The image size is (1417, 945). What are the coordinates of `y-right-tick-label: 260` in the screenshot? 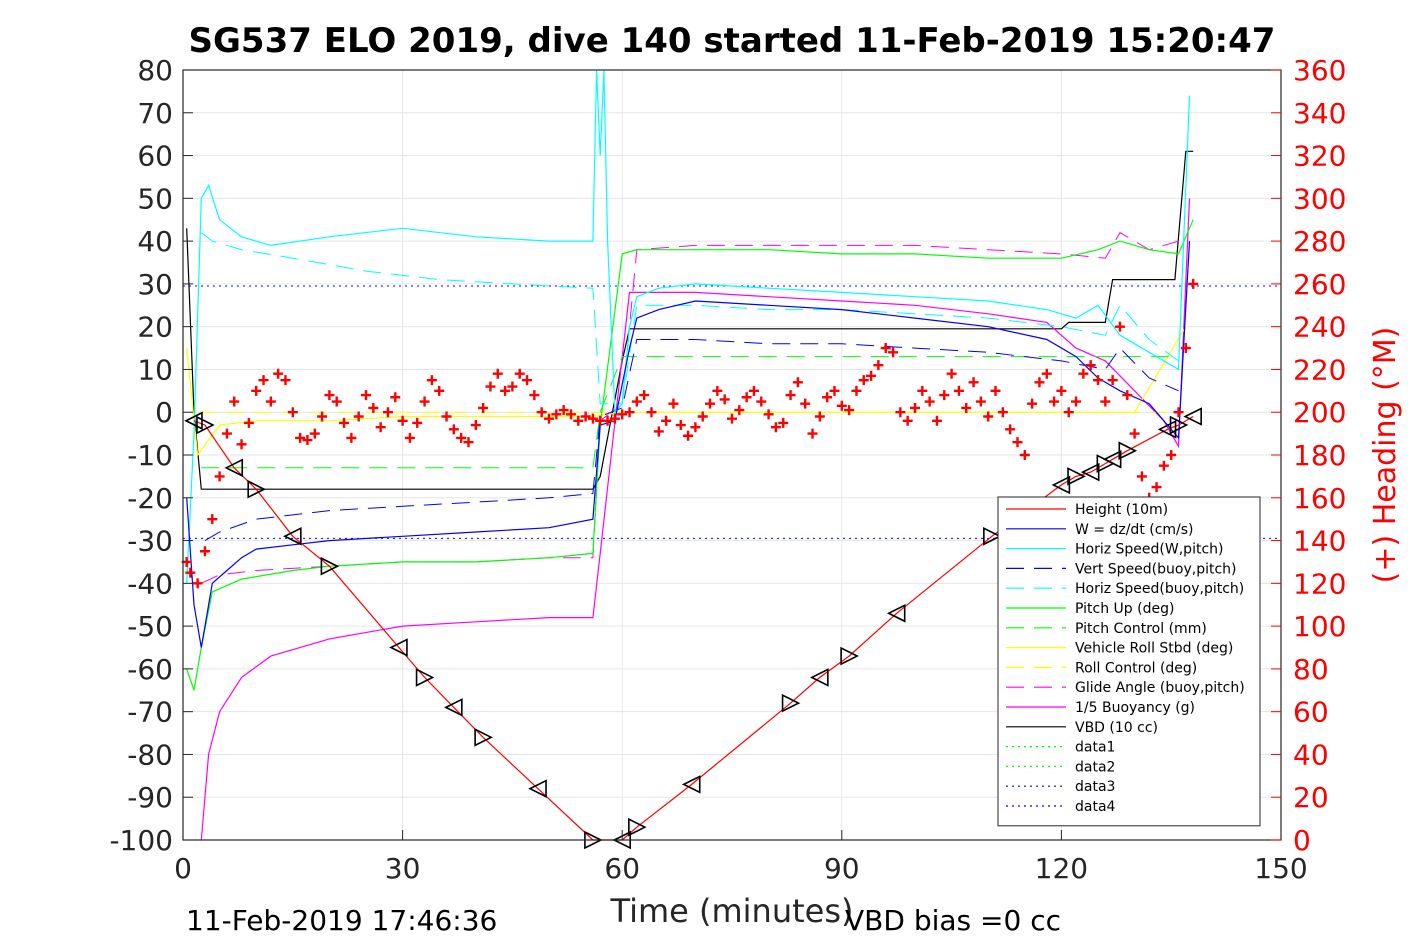 It's located at (1319, 284).